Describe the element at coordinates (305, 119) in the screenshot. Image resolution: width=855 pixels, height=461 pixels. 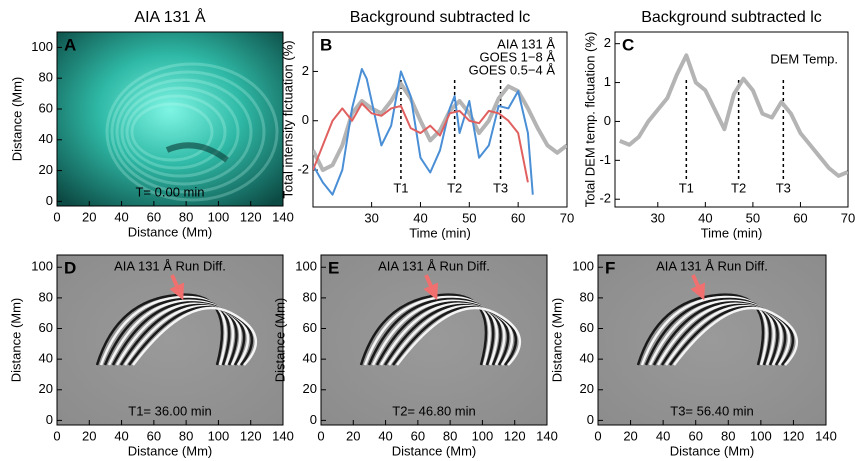
I see `y-tick-label: 0` at that location.